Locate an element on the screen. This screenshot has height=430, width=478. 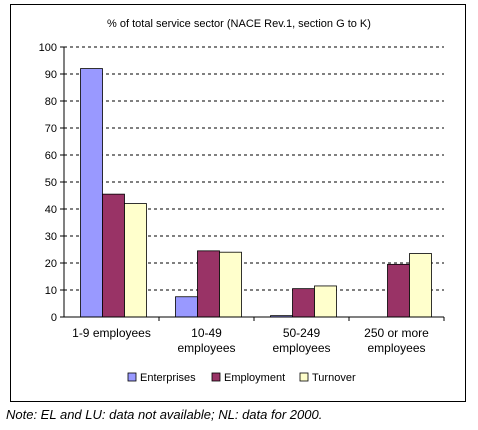
legend-label-enterprises: Enterprises is located at coordinates (168, 378).